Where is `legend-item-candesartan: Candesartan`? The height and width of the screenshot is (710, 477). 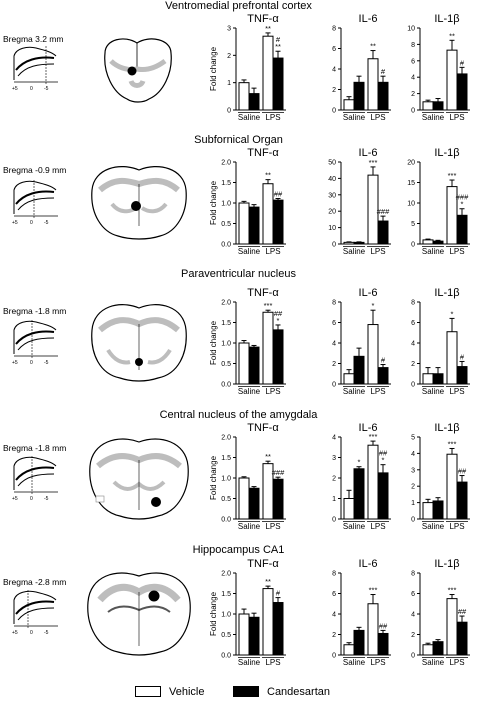 legend-item-candesartan: Candesartan is located at coordinates (281, 692).